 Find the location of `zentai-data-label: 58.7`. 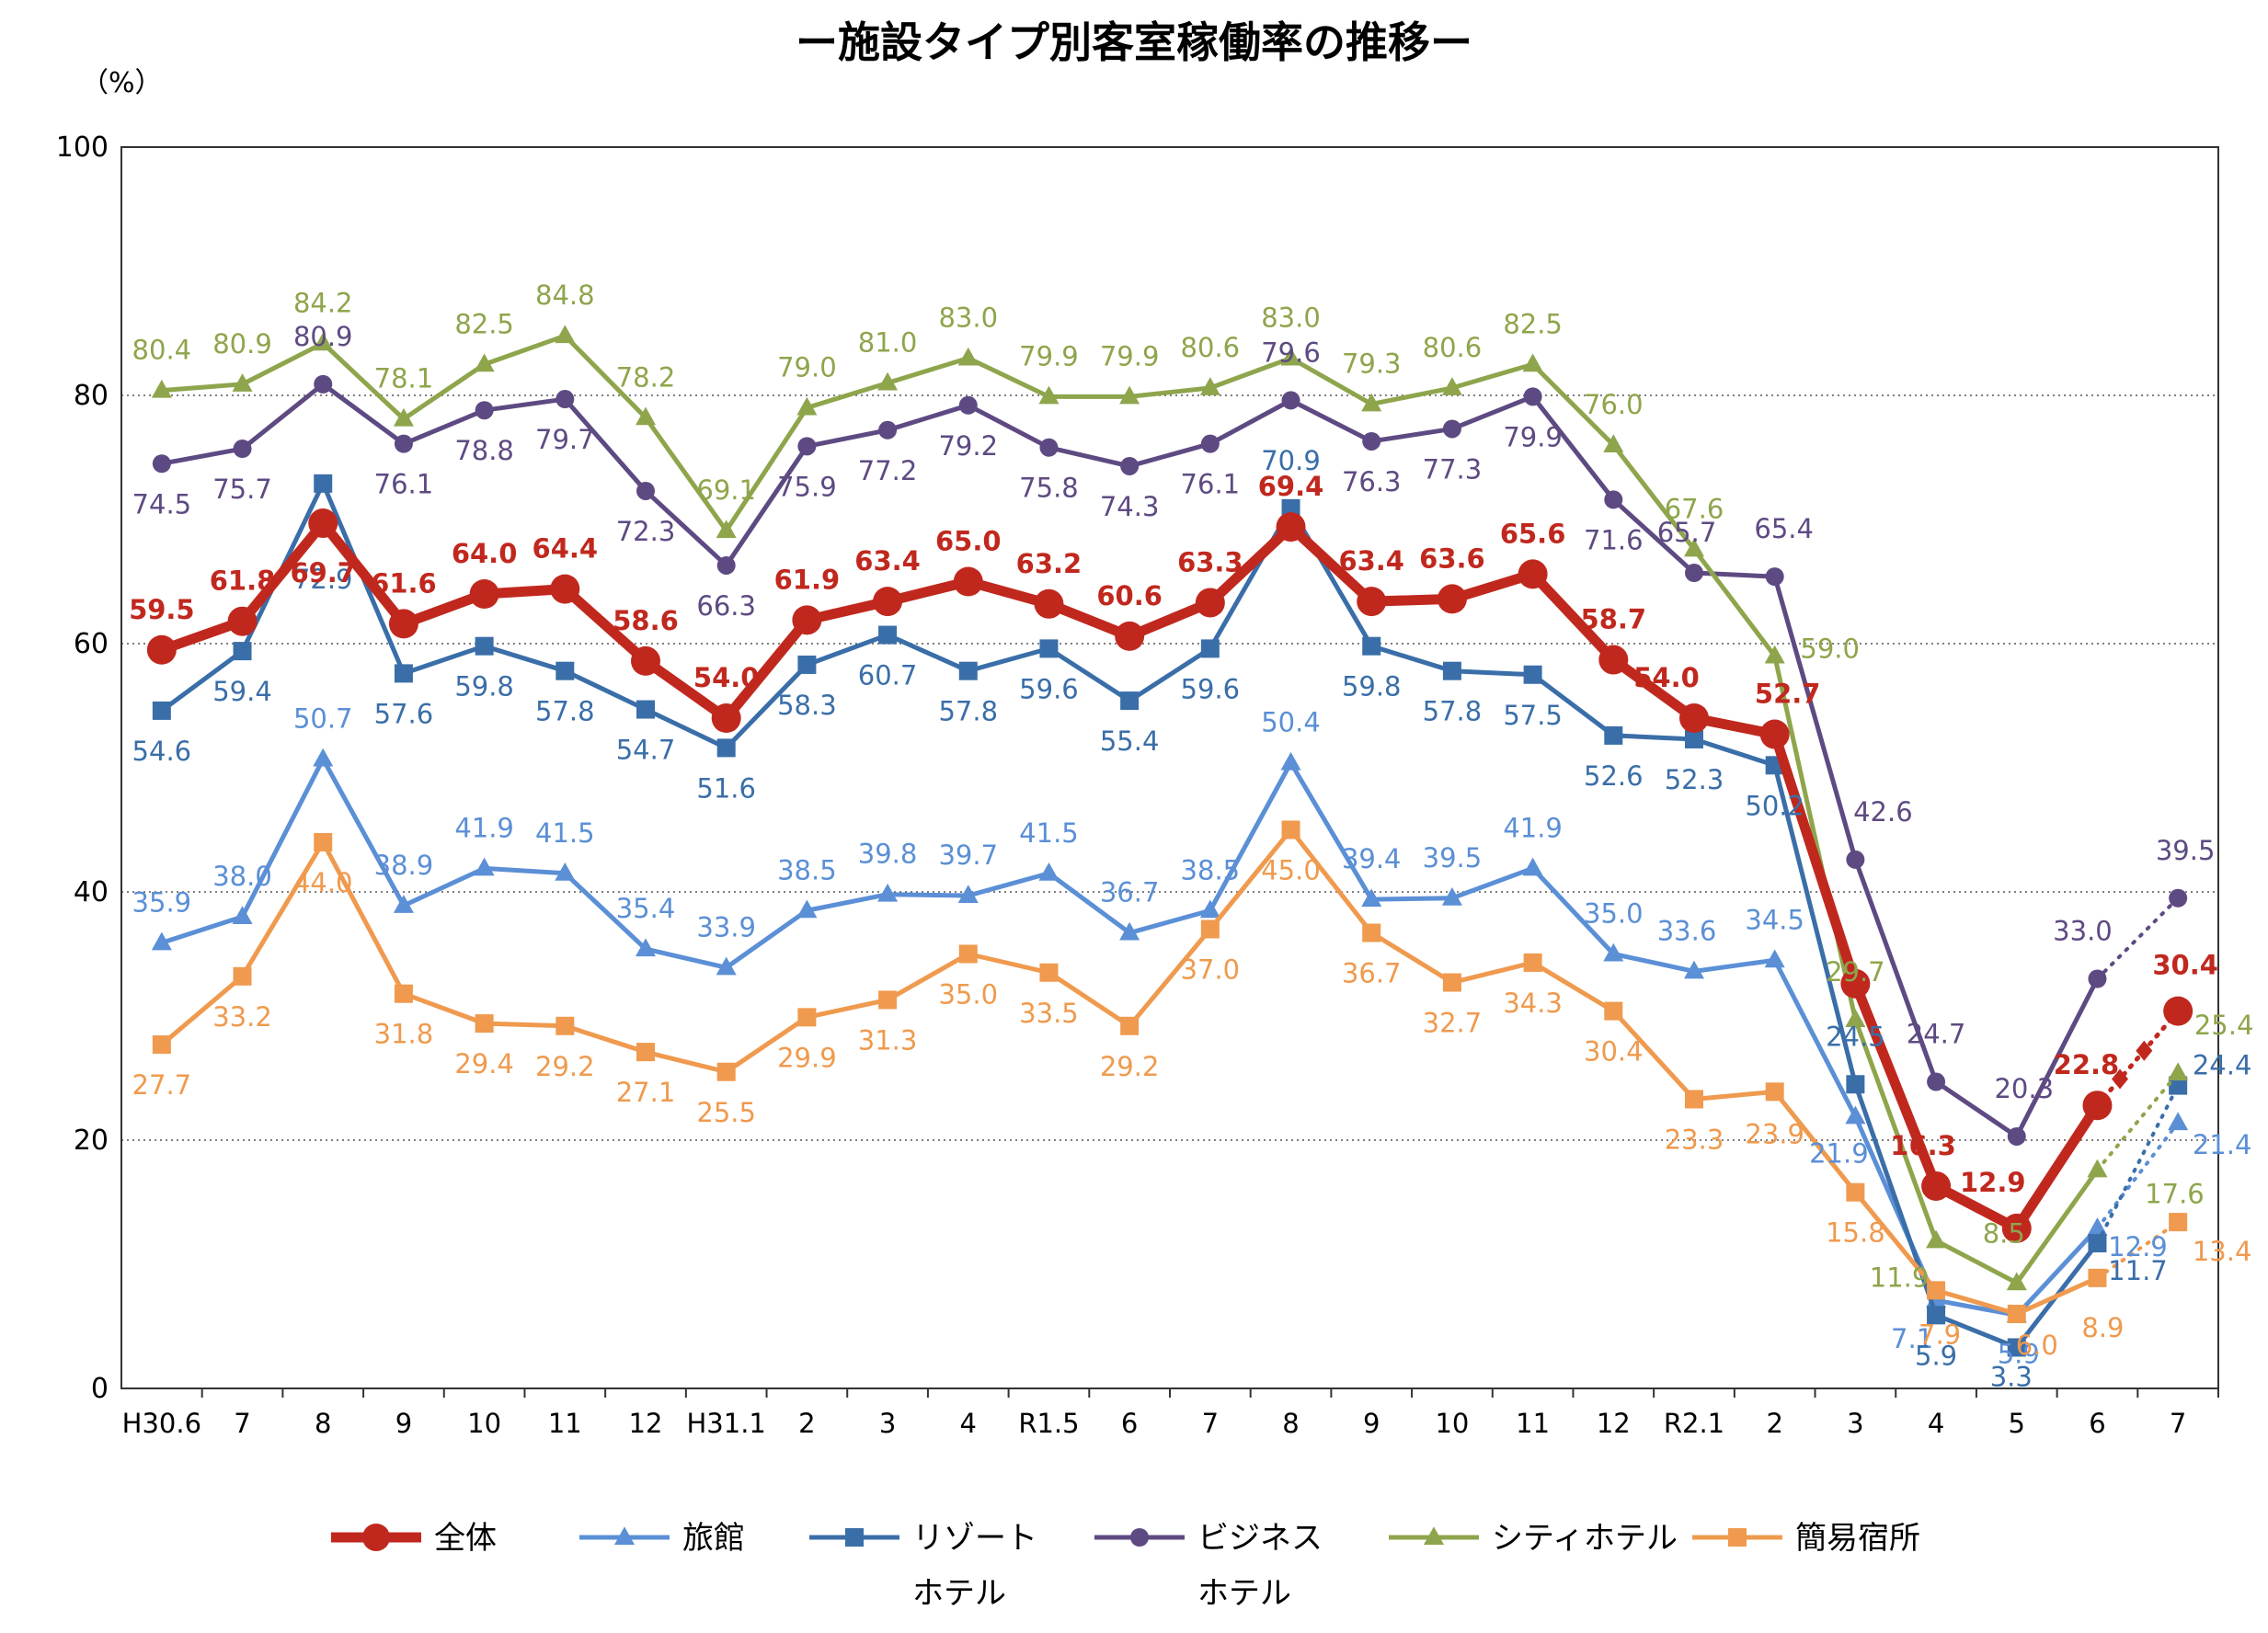

zentai-data-label: 58.7 is located at coordinates (1614, 619).